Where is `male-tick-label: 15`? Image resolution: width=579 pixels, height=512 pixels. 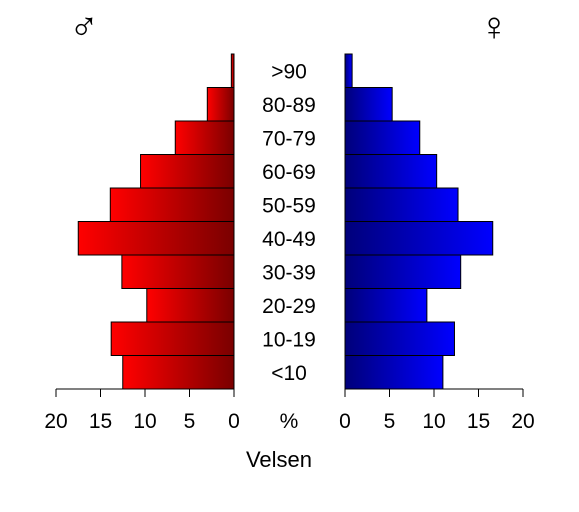
male-tick-label: 15 is located at coordinates (100, 421).